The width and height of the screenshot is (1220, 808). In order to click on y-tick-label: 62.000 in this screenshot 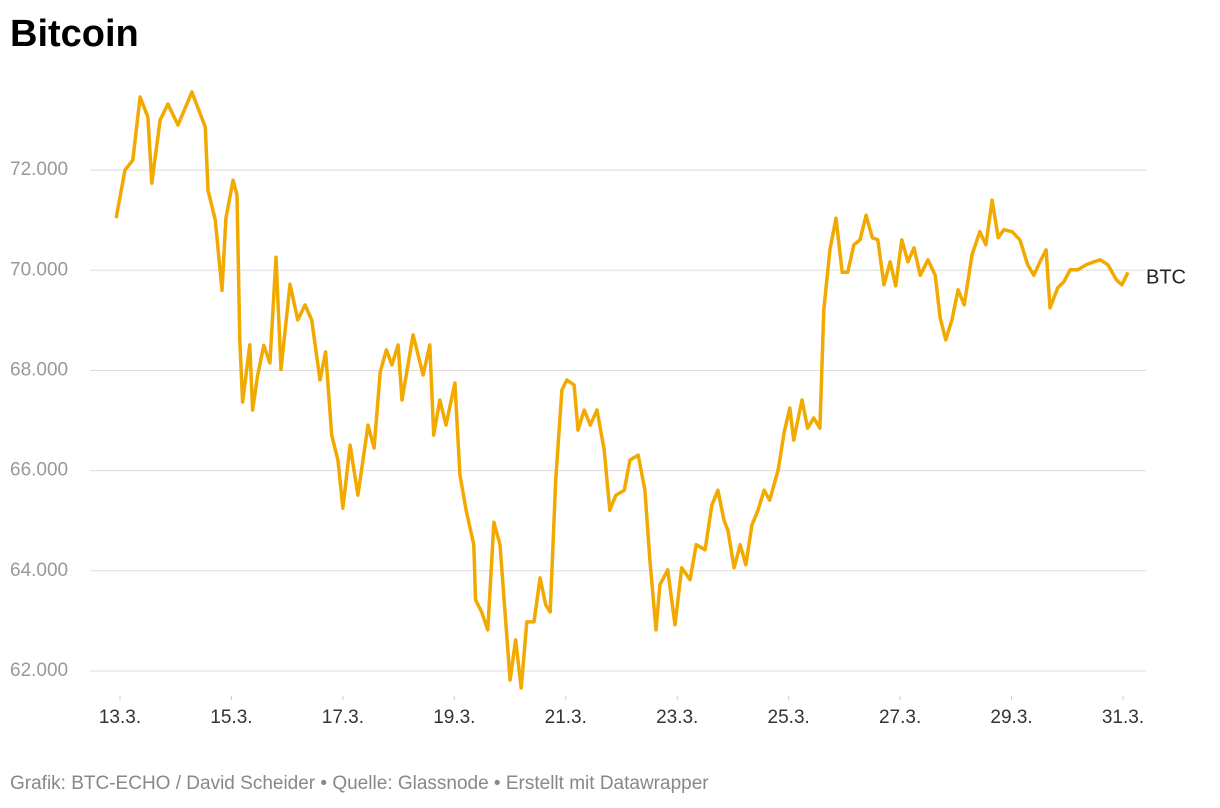, I will do `click(39, 670)`.